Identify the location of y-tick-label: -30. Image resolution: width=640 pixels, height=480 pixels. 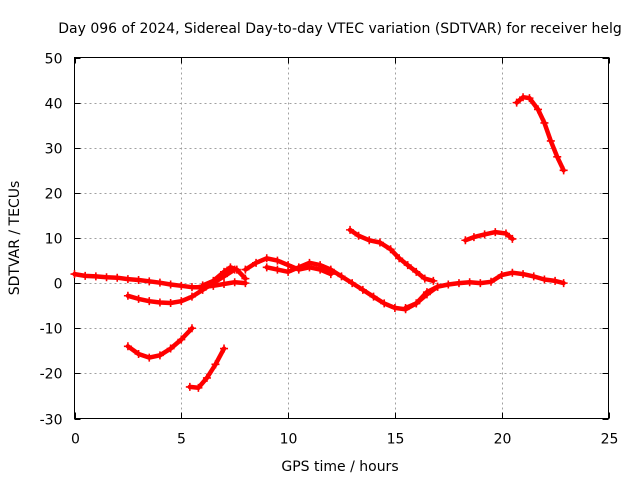
(51, 421).